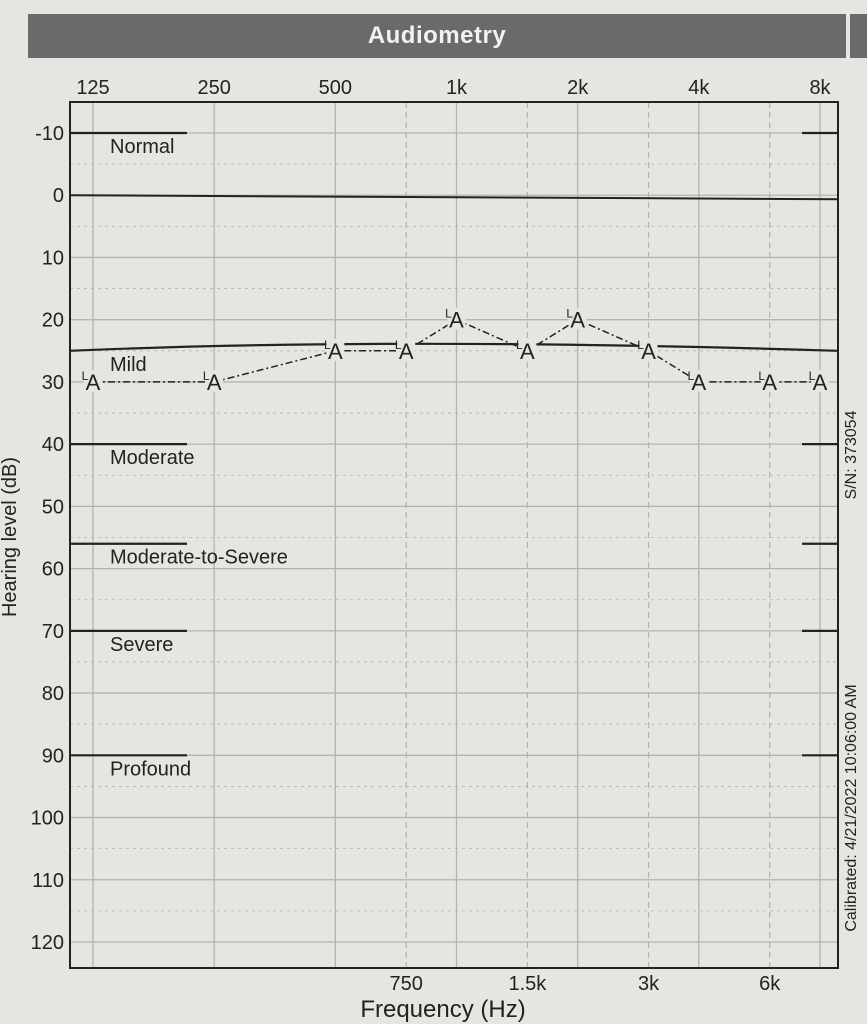 This screenshot has width=867, height=1024. I want to click on band-label: Mild, so click(128, 365).